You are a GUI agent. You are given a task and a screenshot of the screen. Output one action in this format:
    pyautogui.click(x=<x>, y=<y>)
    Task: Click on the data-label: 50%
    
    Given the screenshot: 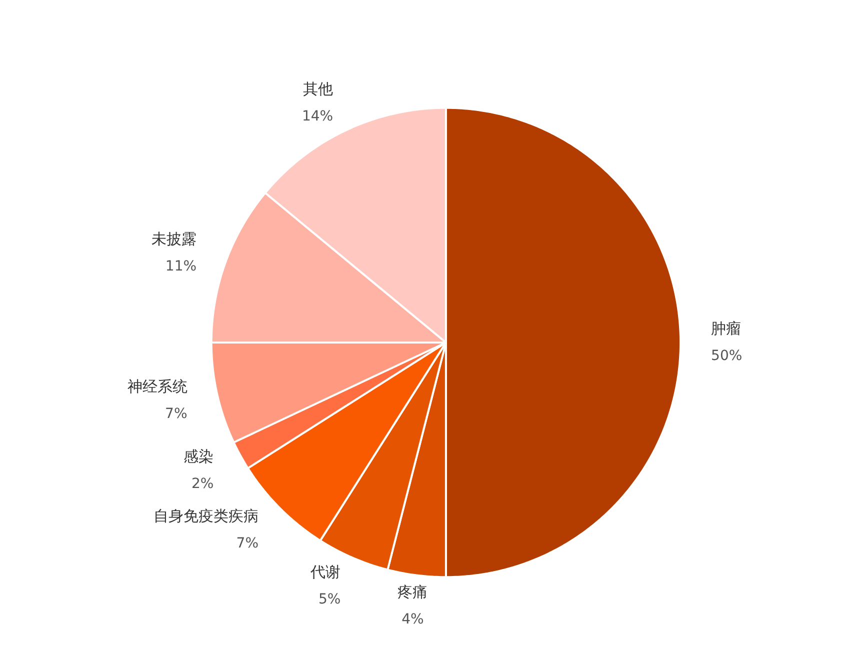 What is the action you would take?
    pyautogui.click(x=726, y=356)
    